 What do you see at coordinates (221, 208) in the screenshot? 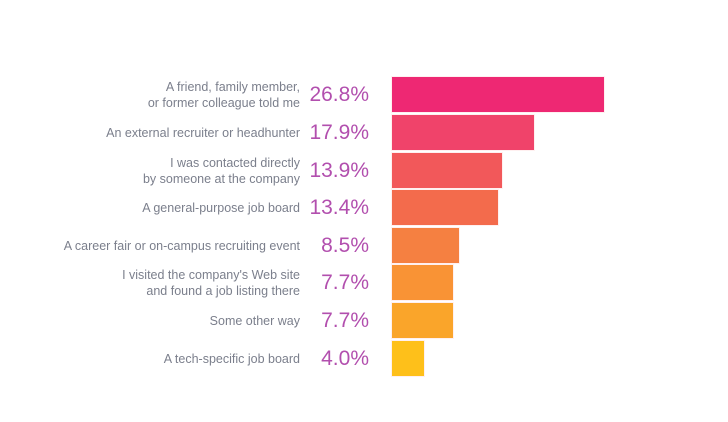
I see `category-label: A general-purpose job board` at bounding box center [221, 208].